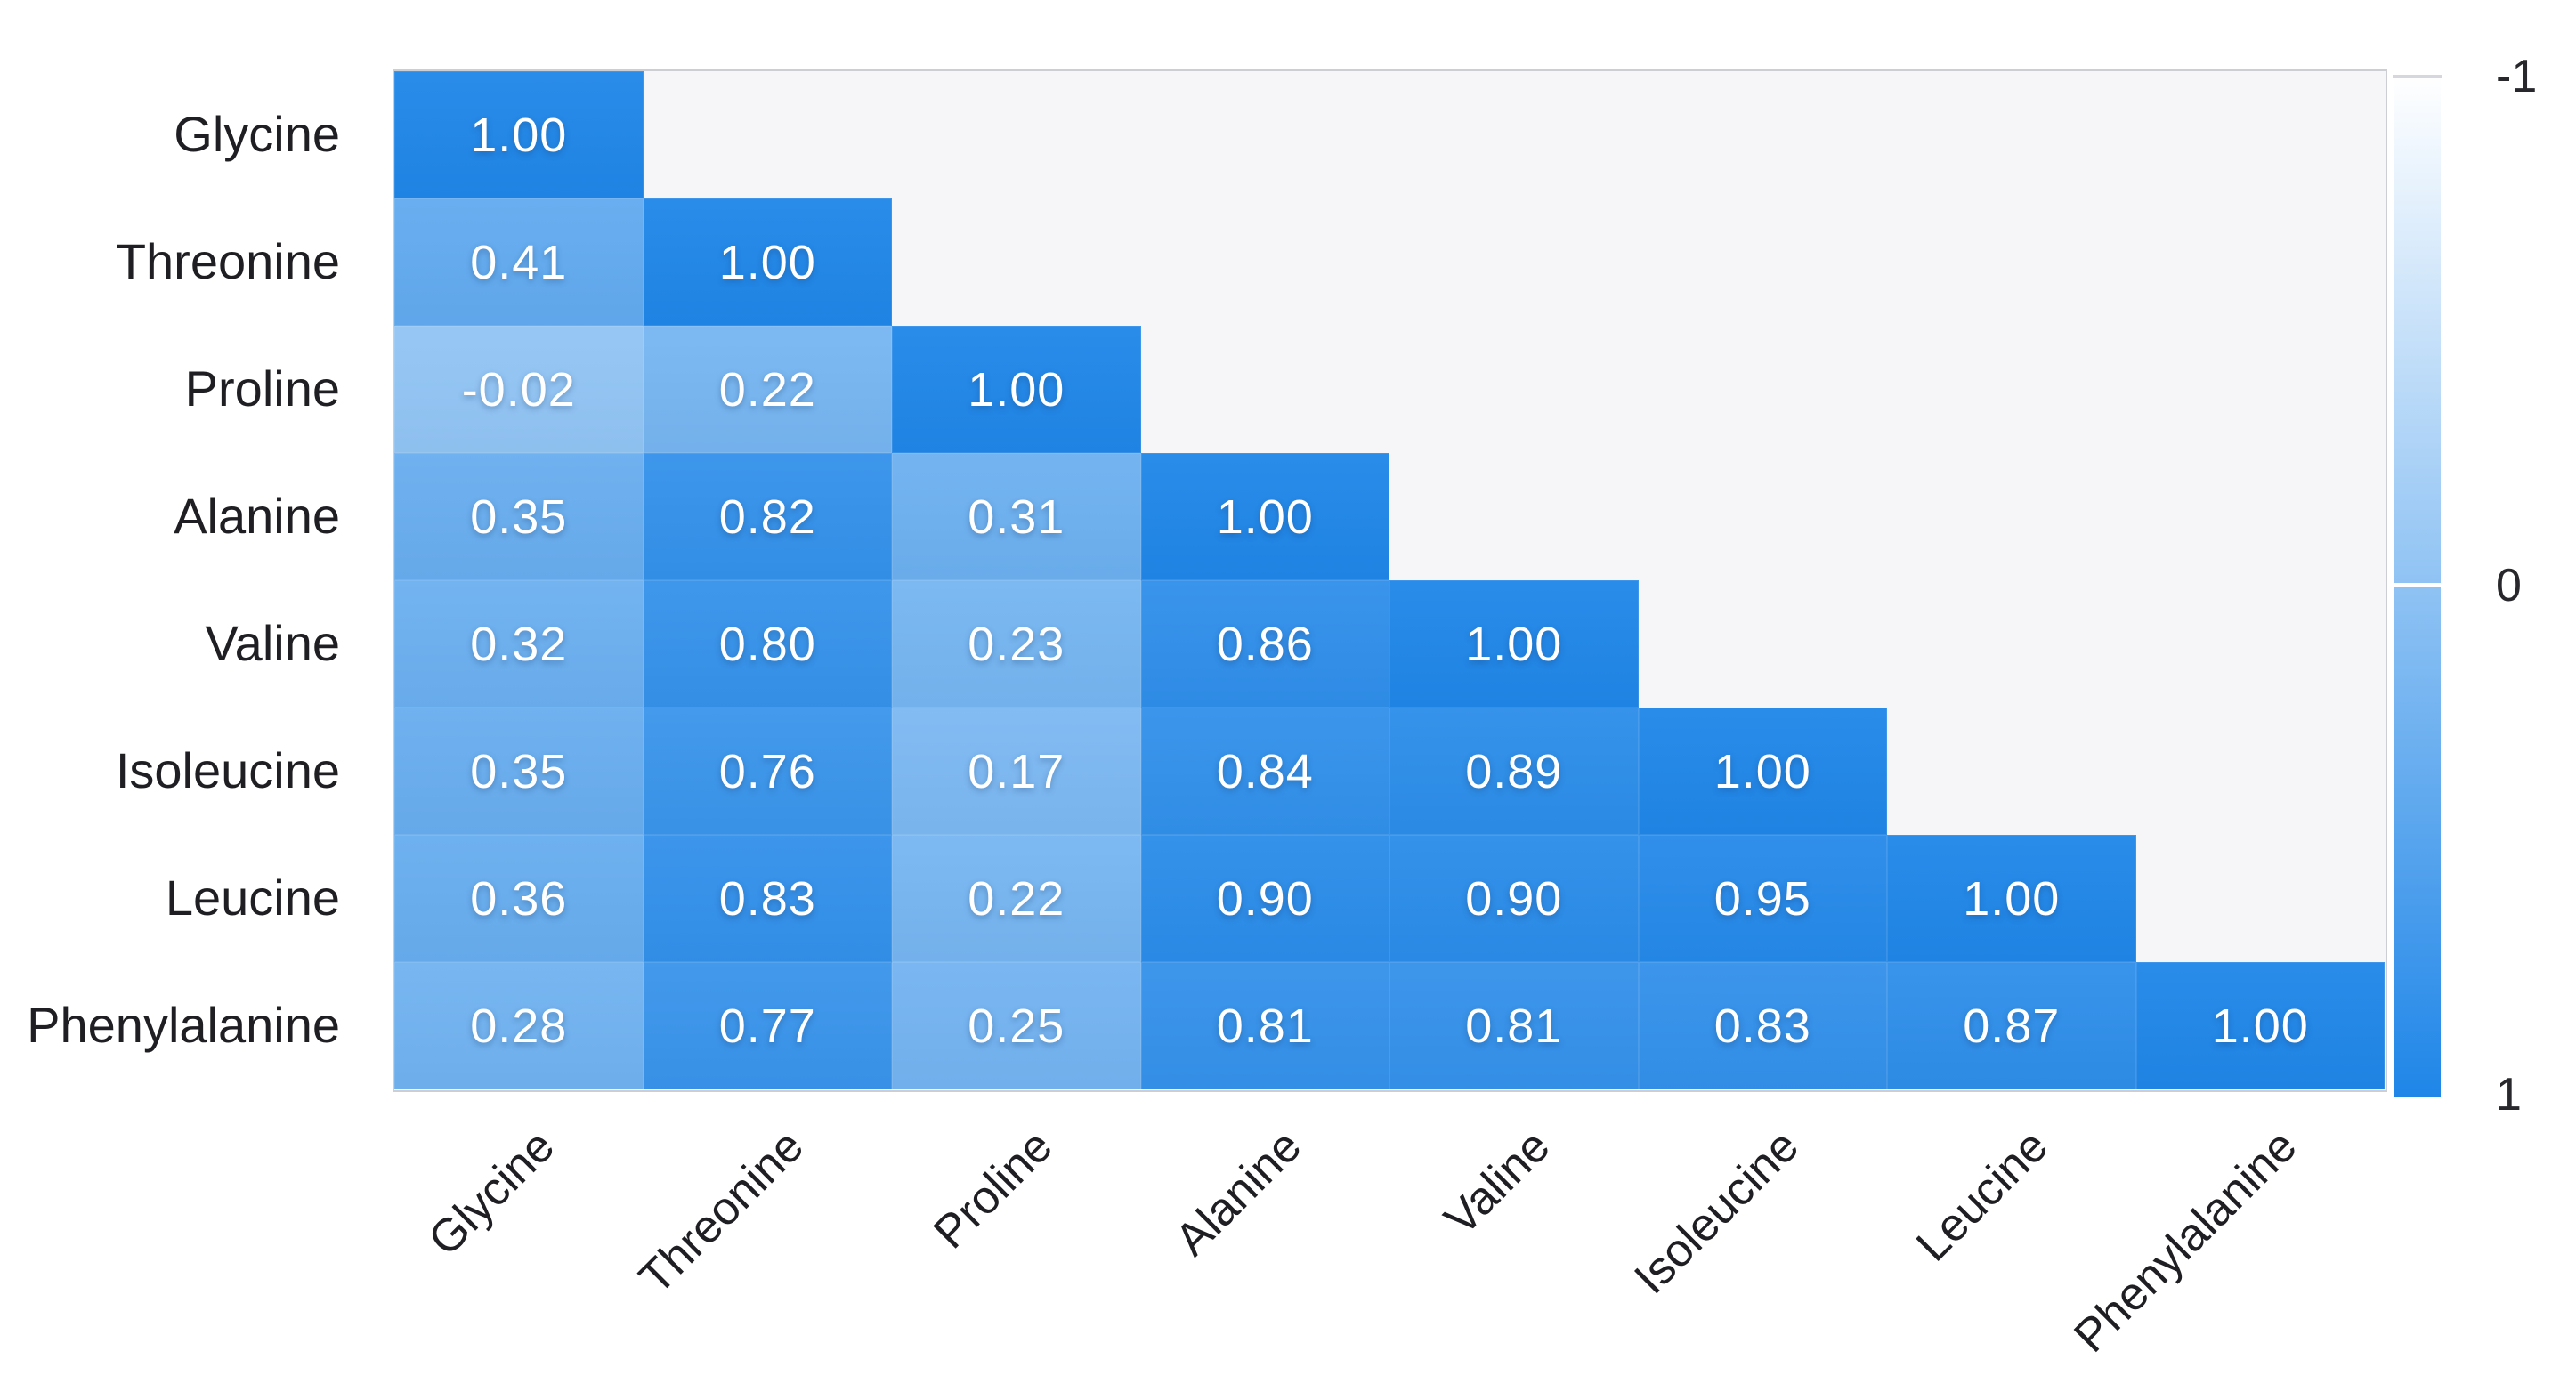 This screenshot has width=2576, height=1392. What do you see at coordinates (227, 769) in the screenshot?
I see `y-axis-label: Isoleucine` at bounding box center [227, 769].